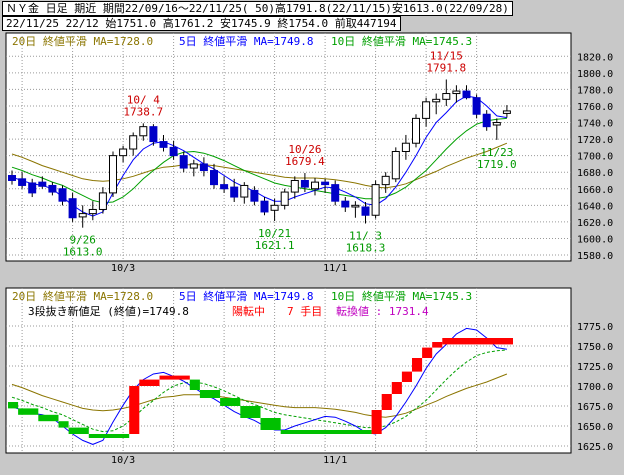 This screenshot has width=624, height=475. What do you see at coordinates (304, 311) in the screenshot?
I see `break-info-count: 7 手目` at bounding box center [304, 311].